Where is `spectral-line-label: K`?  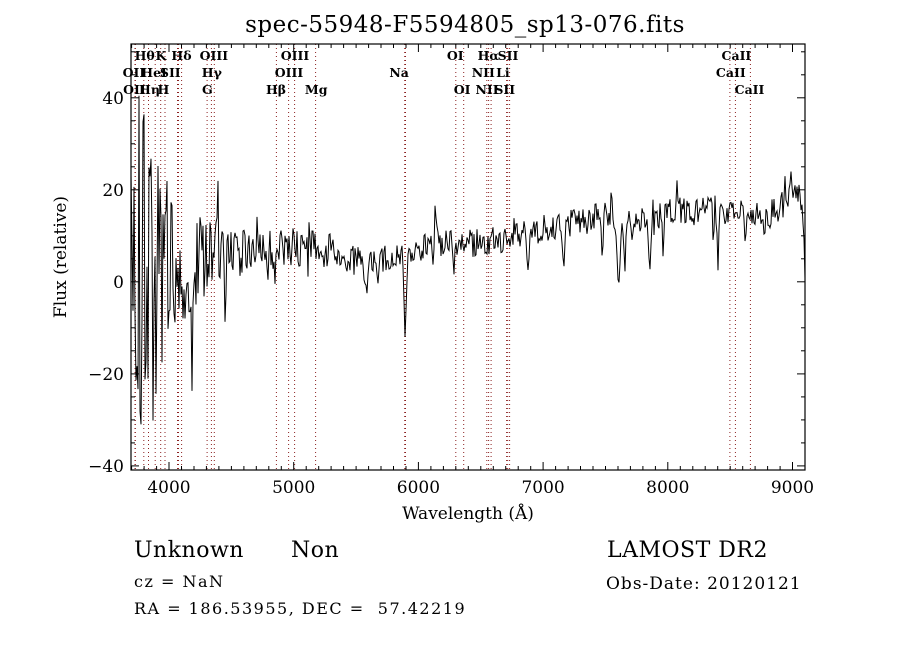
spectral-line-label: K is located at coordinates (161, 55).